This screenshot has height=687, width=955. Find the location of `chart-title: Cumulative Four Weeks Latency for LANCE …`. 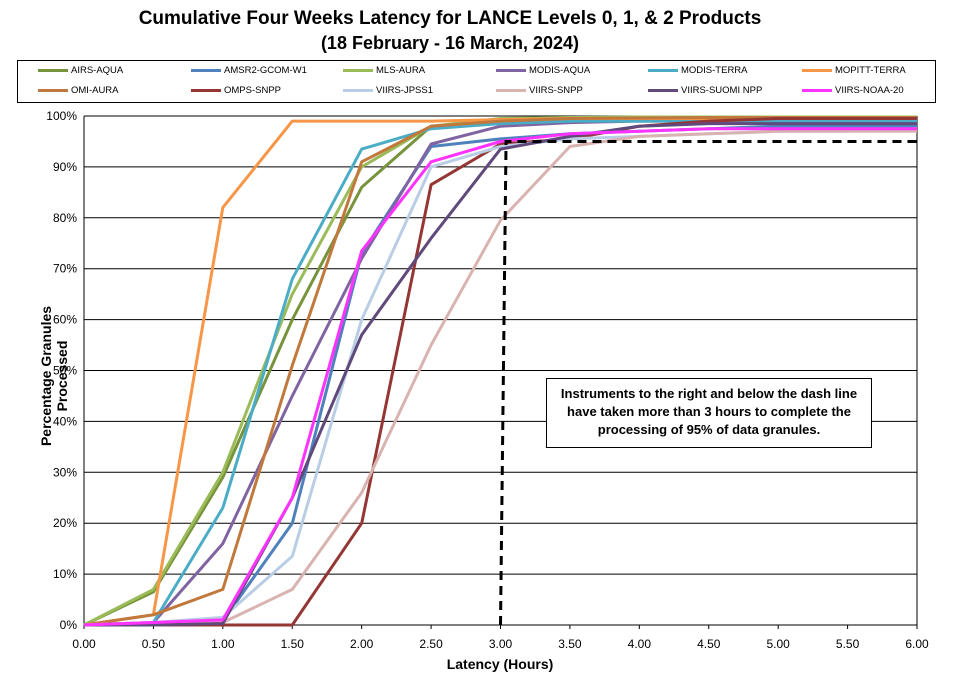

chart-title: Cumulative Four Weeks Latency for LANCE … is located at coordinates (450, 18).